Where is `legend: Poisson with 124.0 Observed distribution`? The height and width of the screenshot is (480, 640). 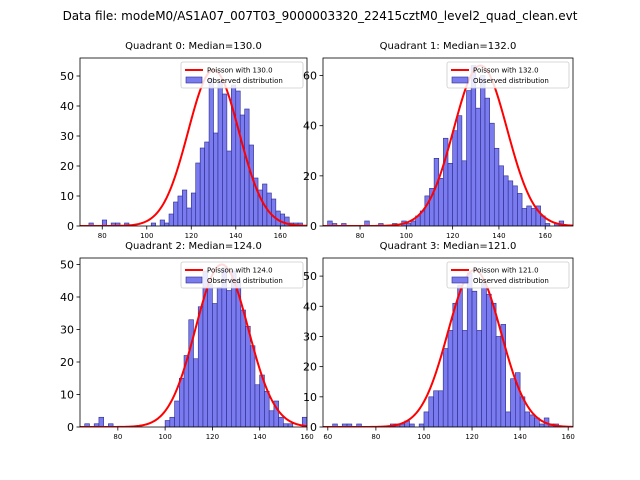 legend: Poisson with 124.0 Observed distribution is located at coordinates (242, 275).